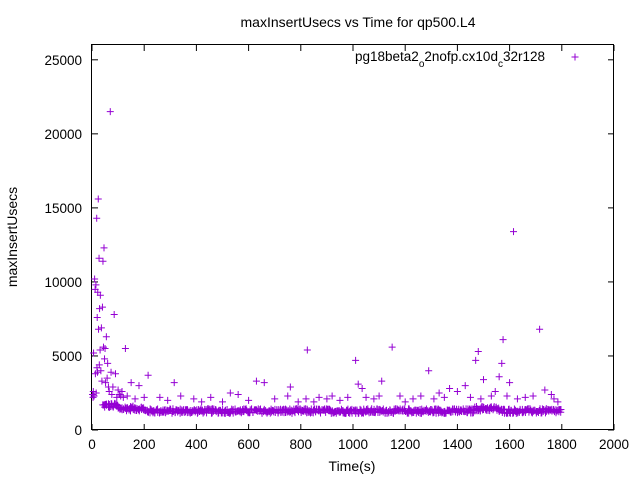 The height and width of the screenshot is (480, 640). What do you see at coordinates (405, 444) in the screenshot?
I see `x-tick-label: 1200` at bounding box center [405, 444].